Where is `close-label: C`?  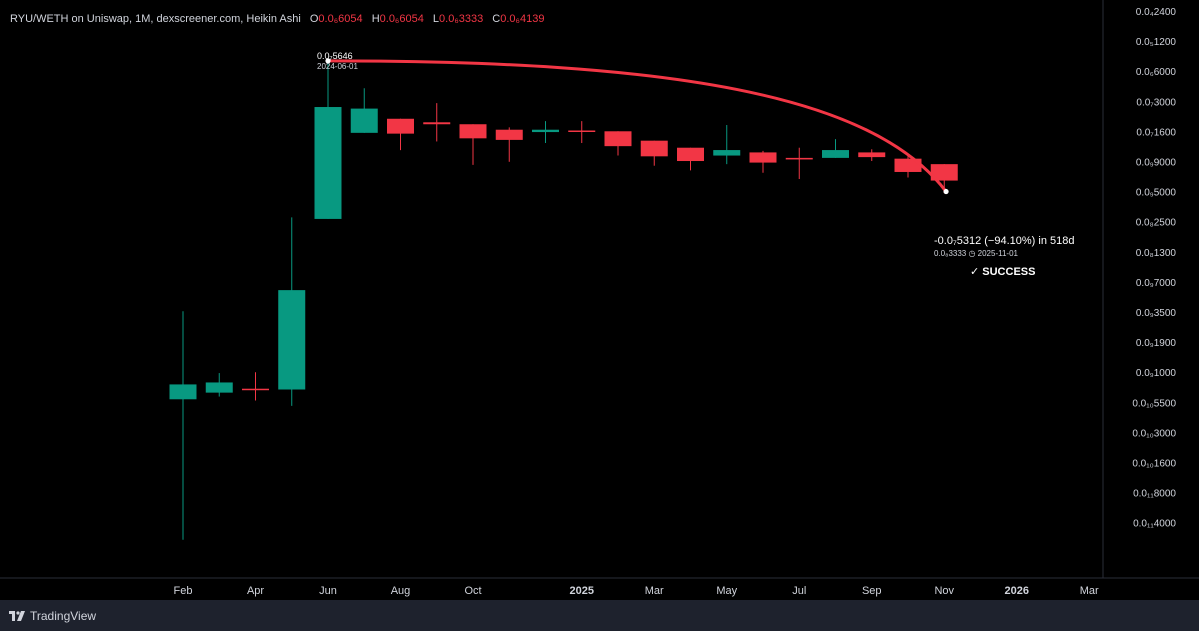
close-label: C is located at coordinates (496, 19).